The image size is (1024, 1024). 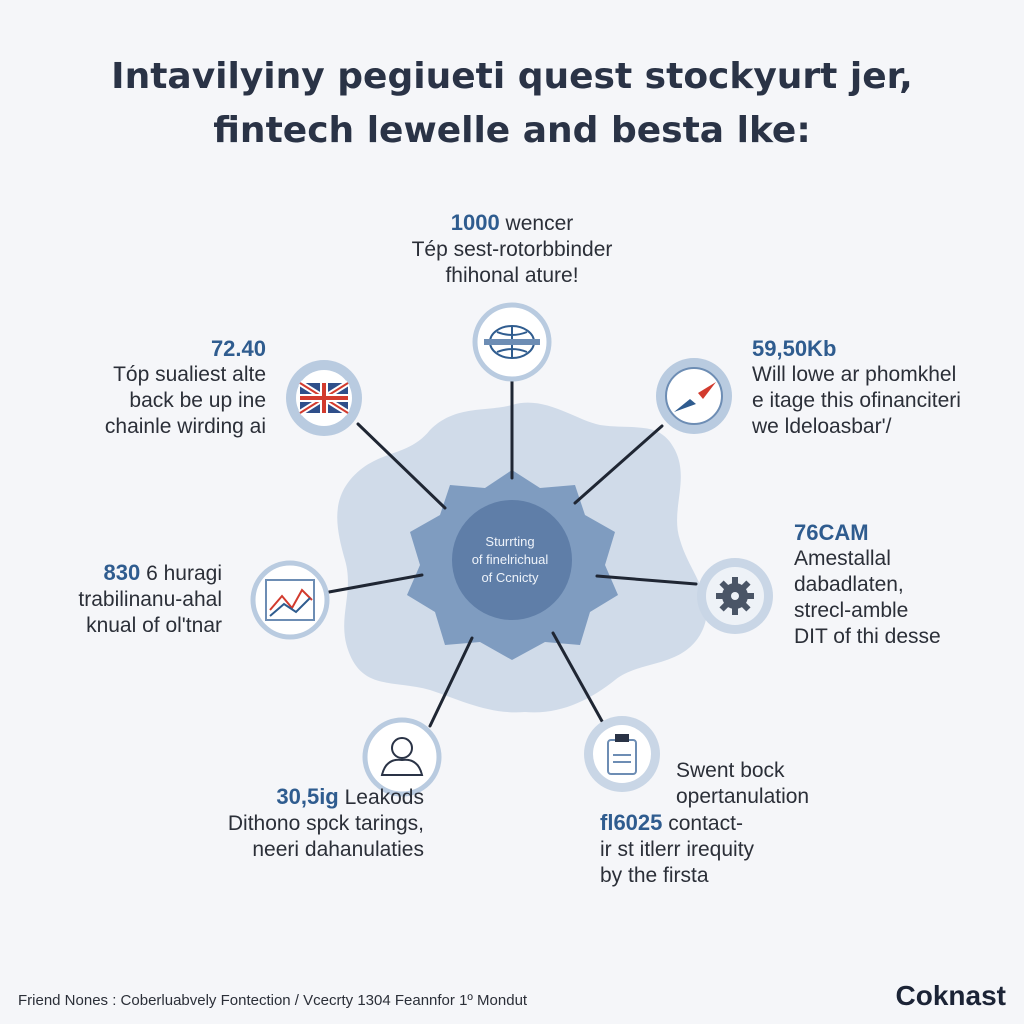 I want to click on node-top-right, so click(x=694, y=396).